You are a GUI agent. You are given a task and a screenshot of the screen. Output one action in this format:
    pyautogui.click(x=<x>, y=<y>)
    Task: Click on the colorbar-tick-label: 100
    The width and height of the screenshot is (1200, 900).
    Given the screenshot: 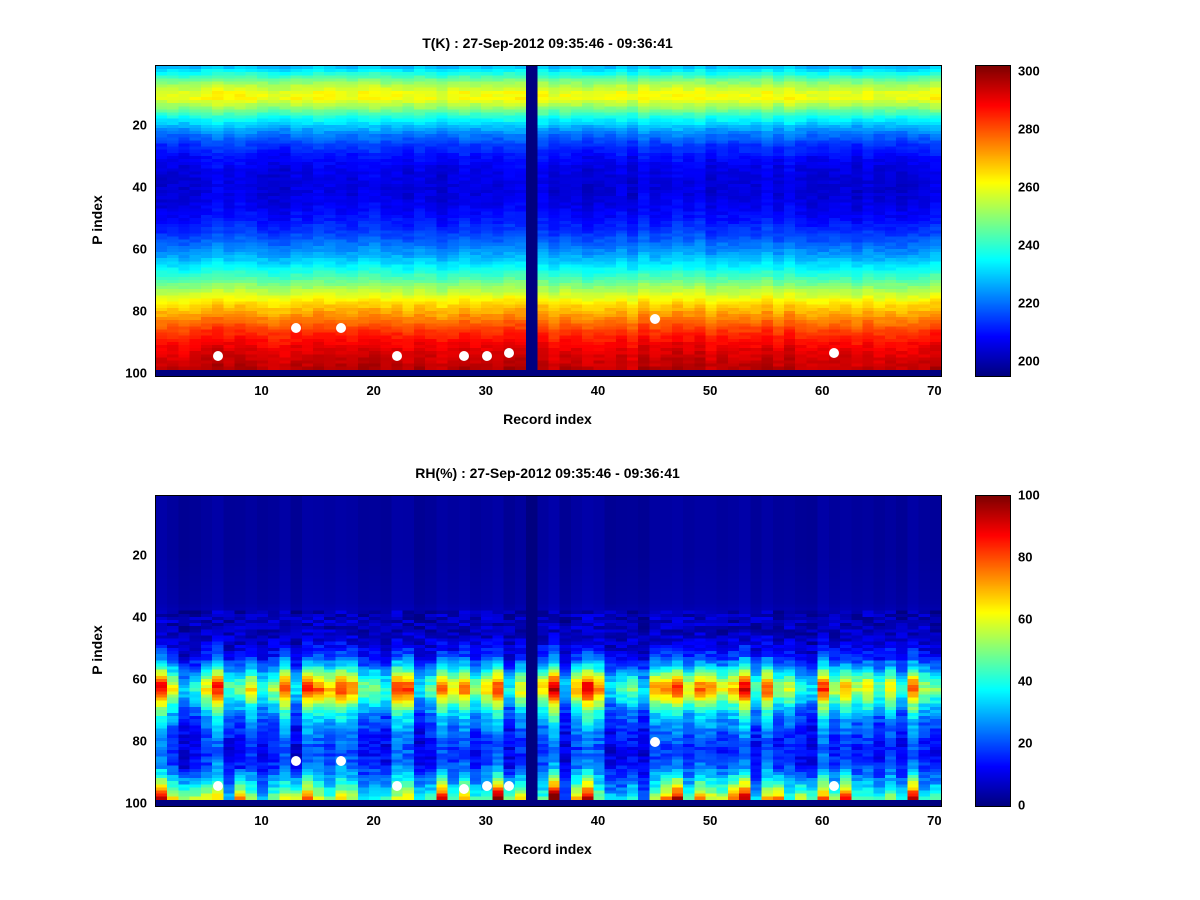 What is the action you would take?
    pyautogui.click(x=1029, y=495)
    